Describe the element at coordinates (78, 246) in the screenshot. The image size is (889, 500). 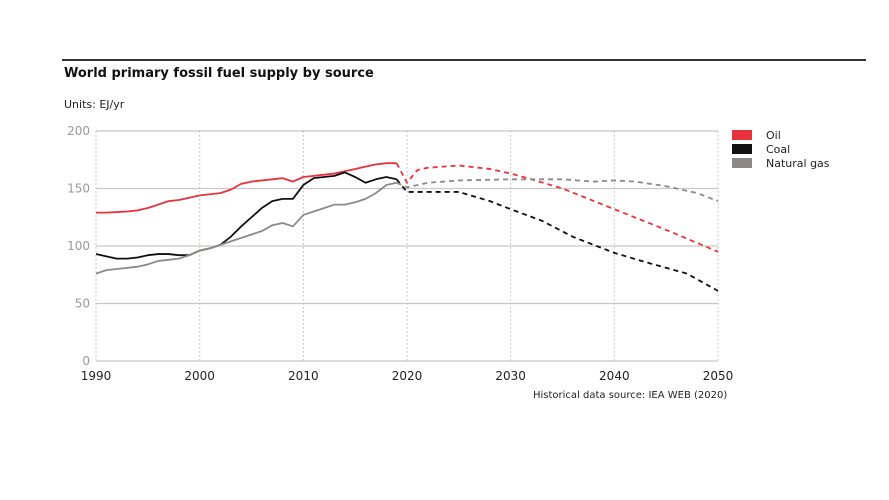
I see `y-tick-label: 100` at that location.